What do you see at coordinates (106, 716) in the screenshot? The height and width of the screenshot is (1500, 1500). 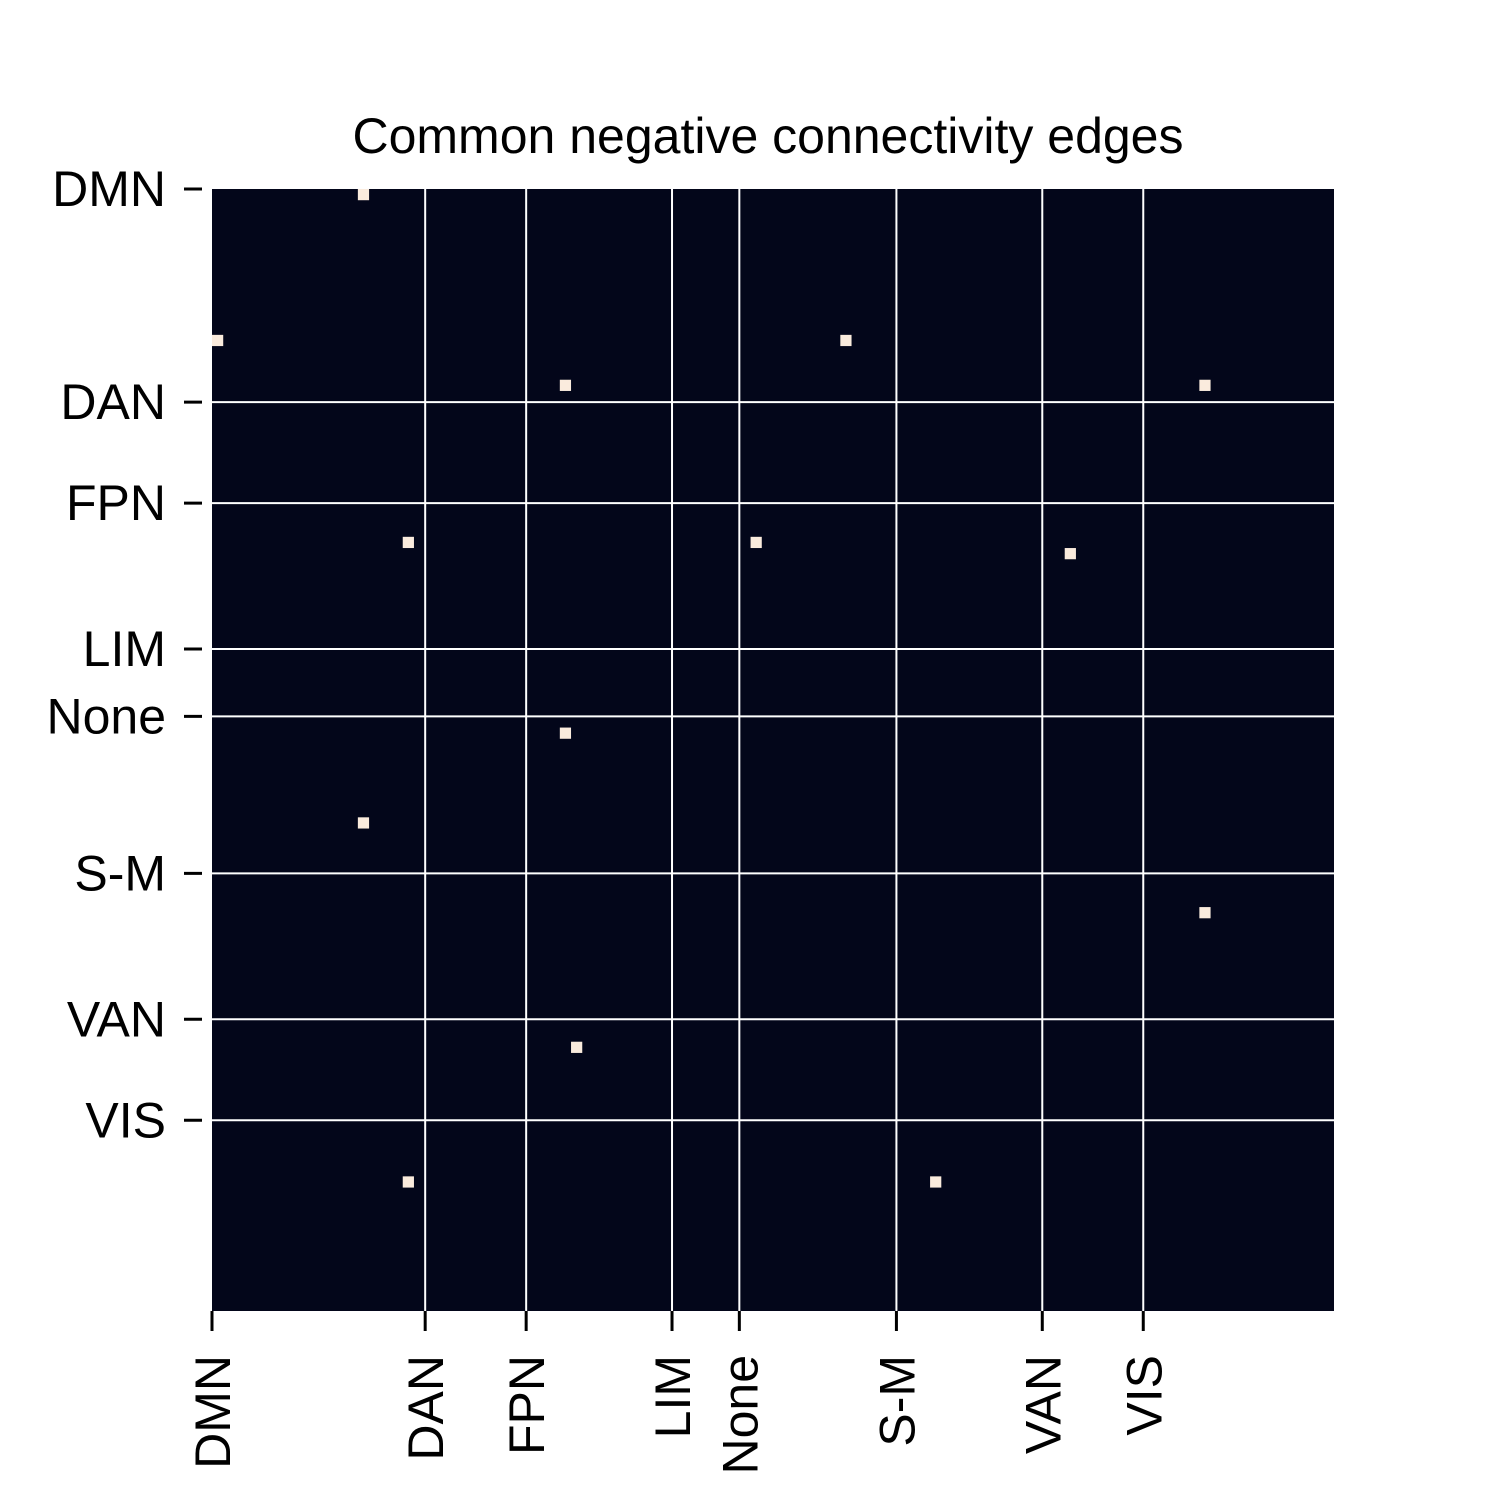 I see `y-tick-label: None` at bounding box center [106, 716].